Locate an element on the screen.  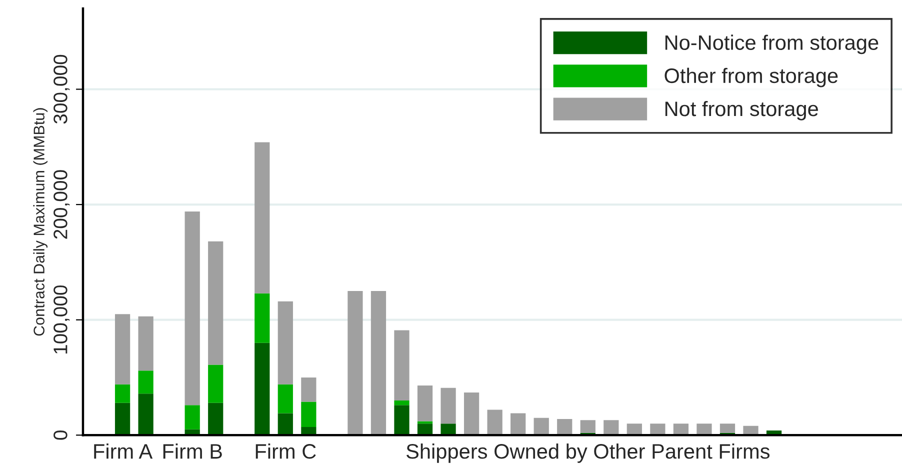
x-tick-label: Shippers Owned by Other Parent Firms is located at coordinates (588, 453).